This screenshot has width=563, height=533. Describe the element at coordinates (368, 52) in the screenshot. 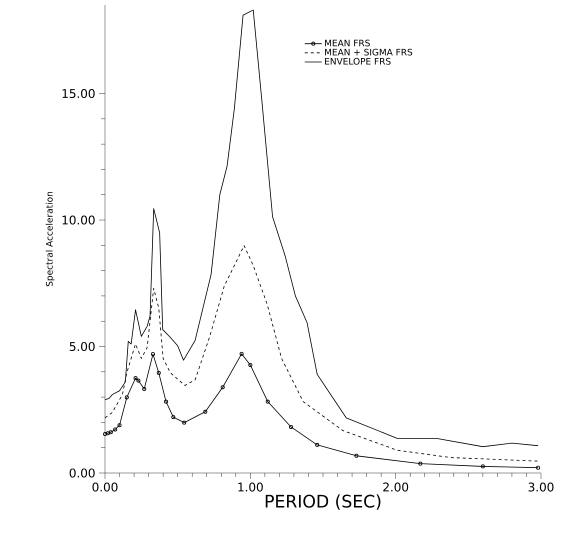

I see `legend-label: MEAN + SIGMA FRS` at that location.